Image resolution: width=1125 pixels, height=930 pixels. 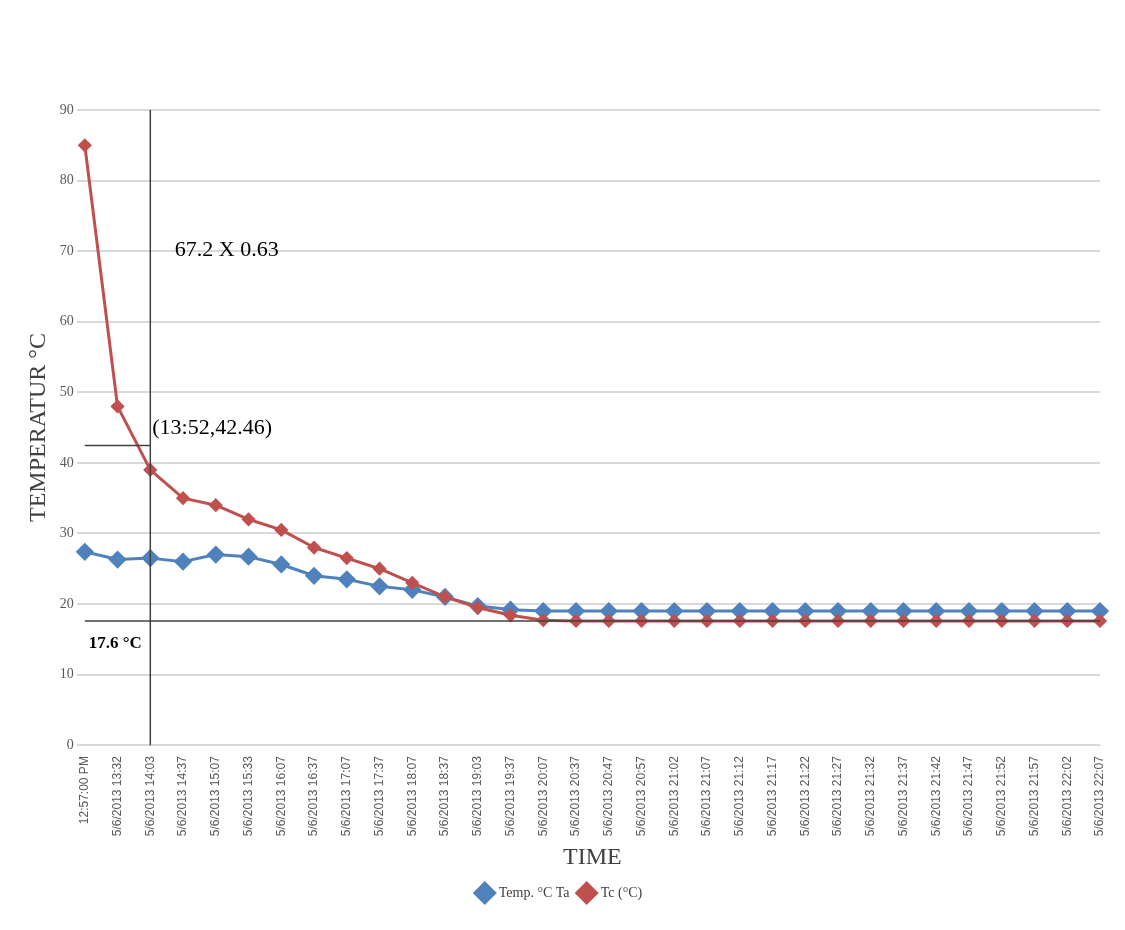 I want to click on x-tick-label: 5/6/2013 21:42, so click(x=935, y=796).